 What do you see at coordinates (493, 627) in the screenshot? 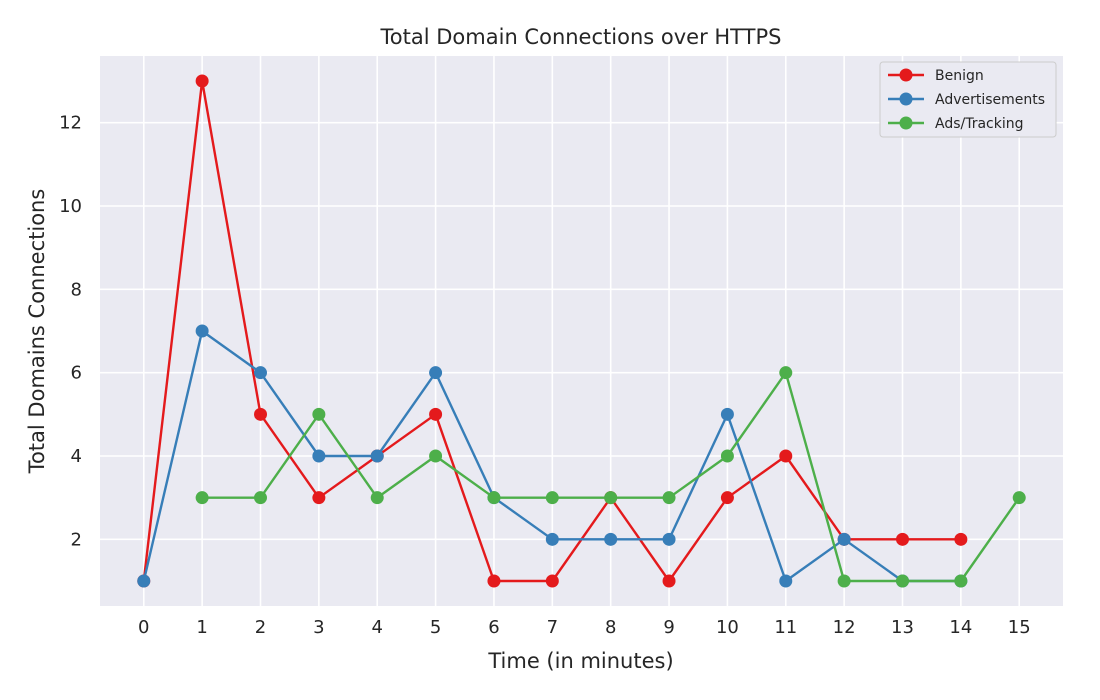
I see `x-tick-label: 6` at bounding box center [493, 627].